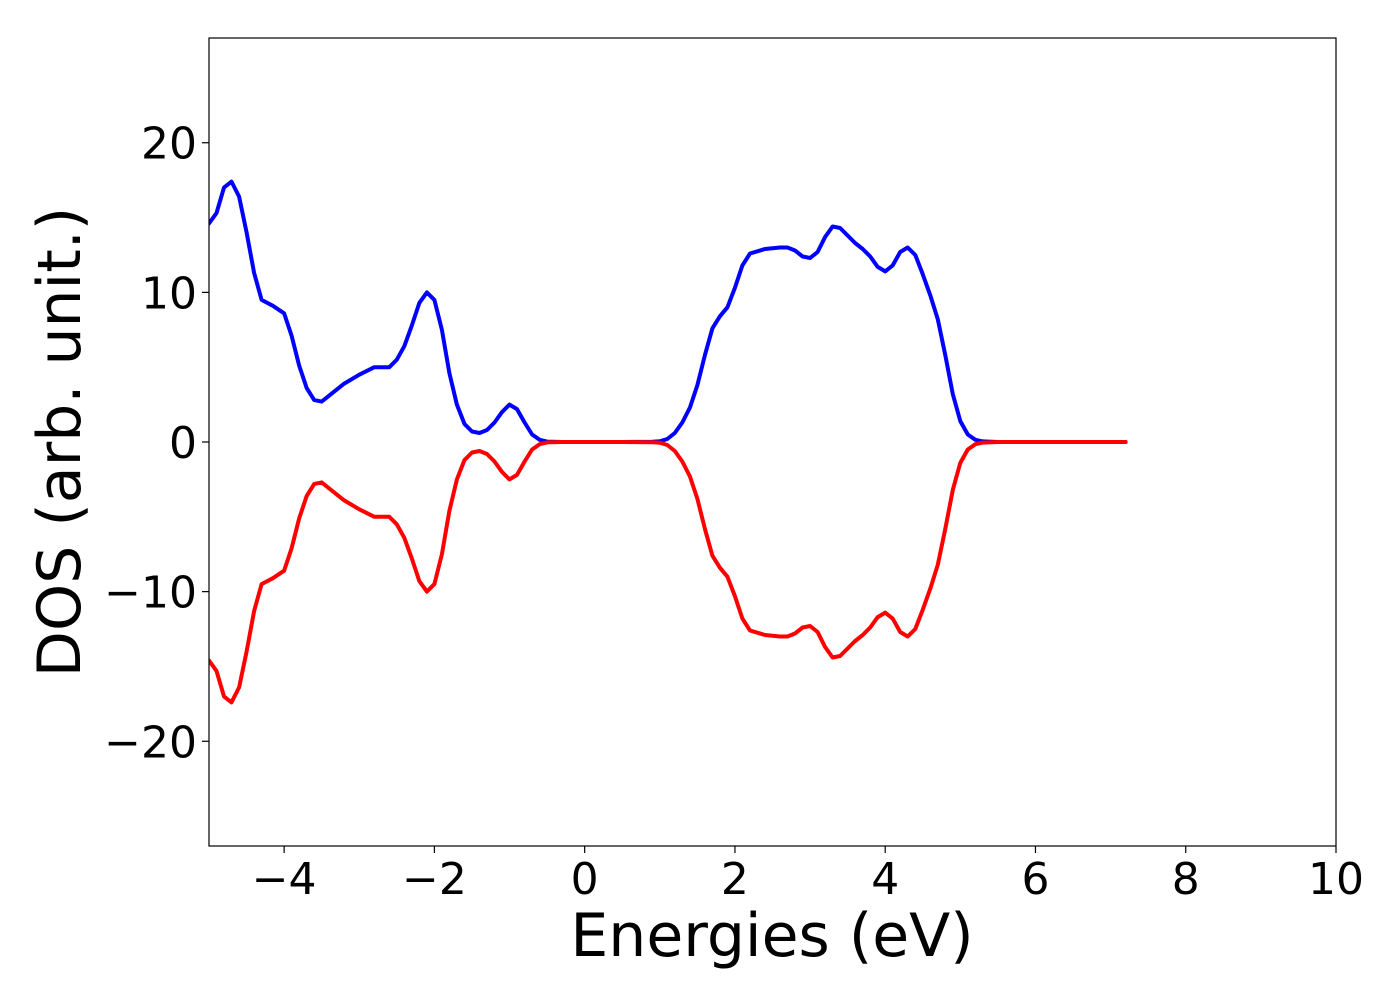 The height and width of the screenshot is (1000, 1400). Describe the element at coordinates (808, 875) in the screenshot. I see `x-axis-ticks: −4 −2 0 2 4 6 8 10` at that location.